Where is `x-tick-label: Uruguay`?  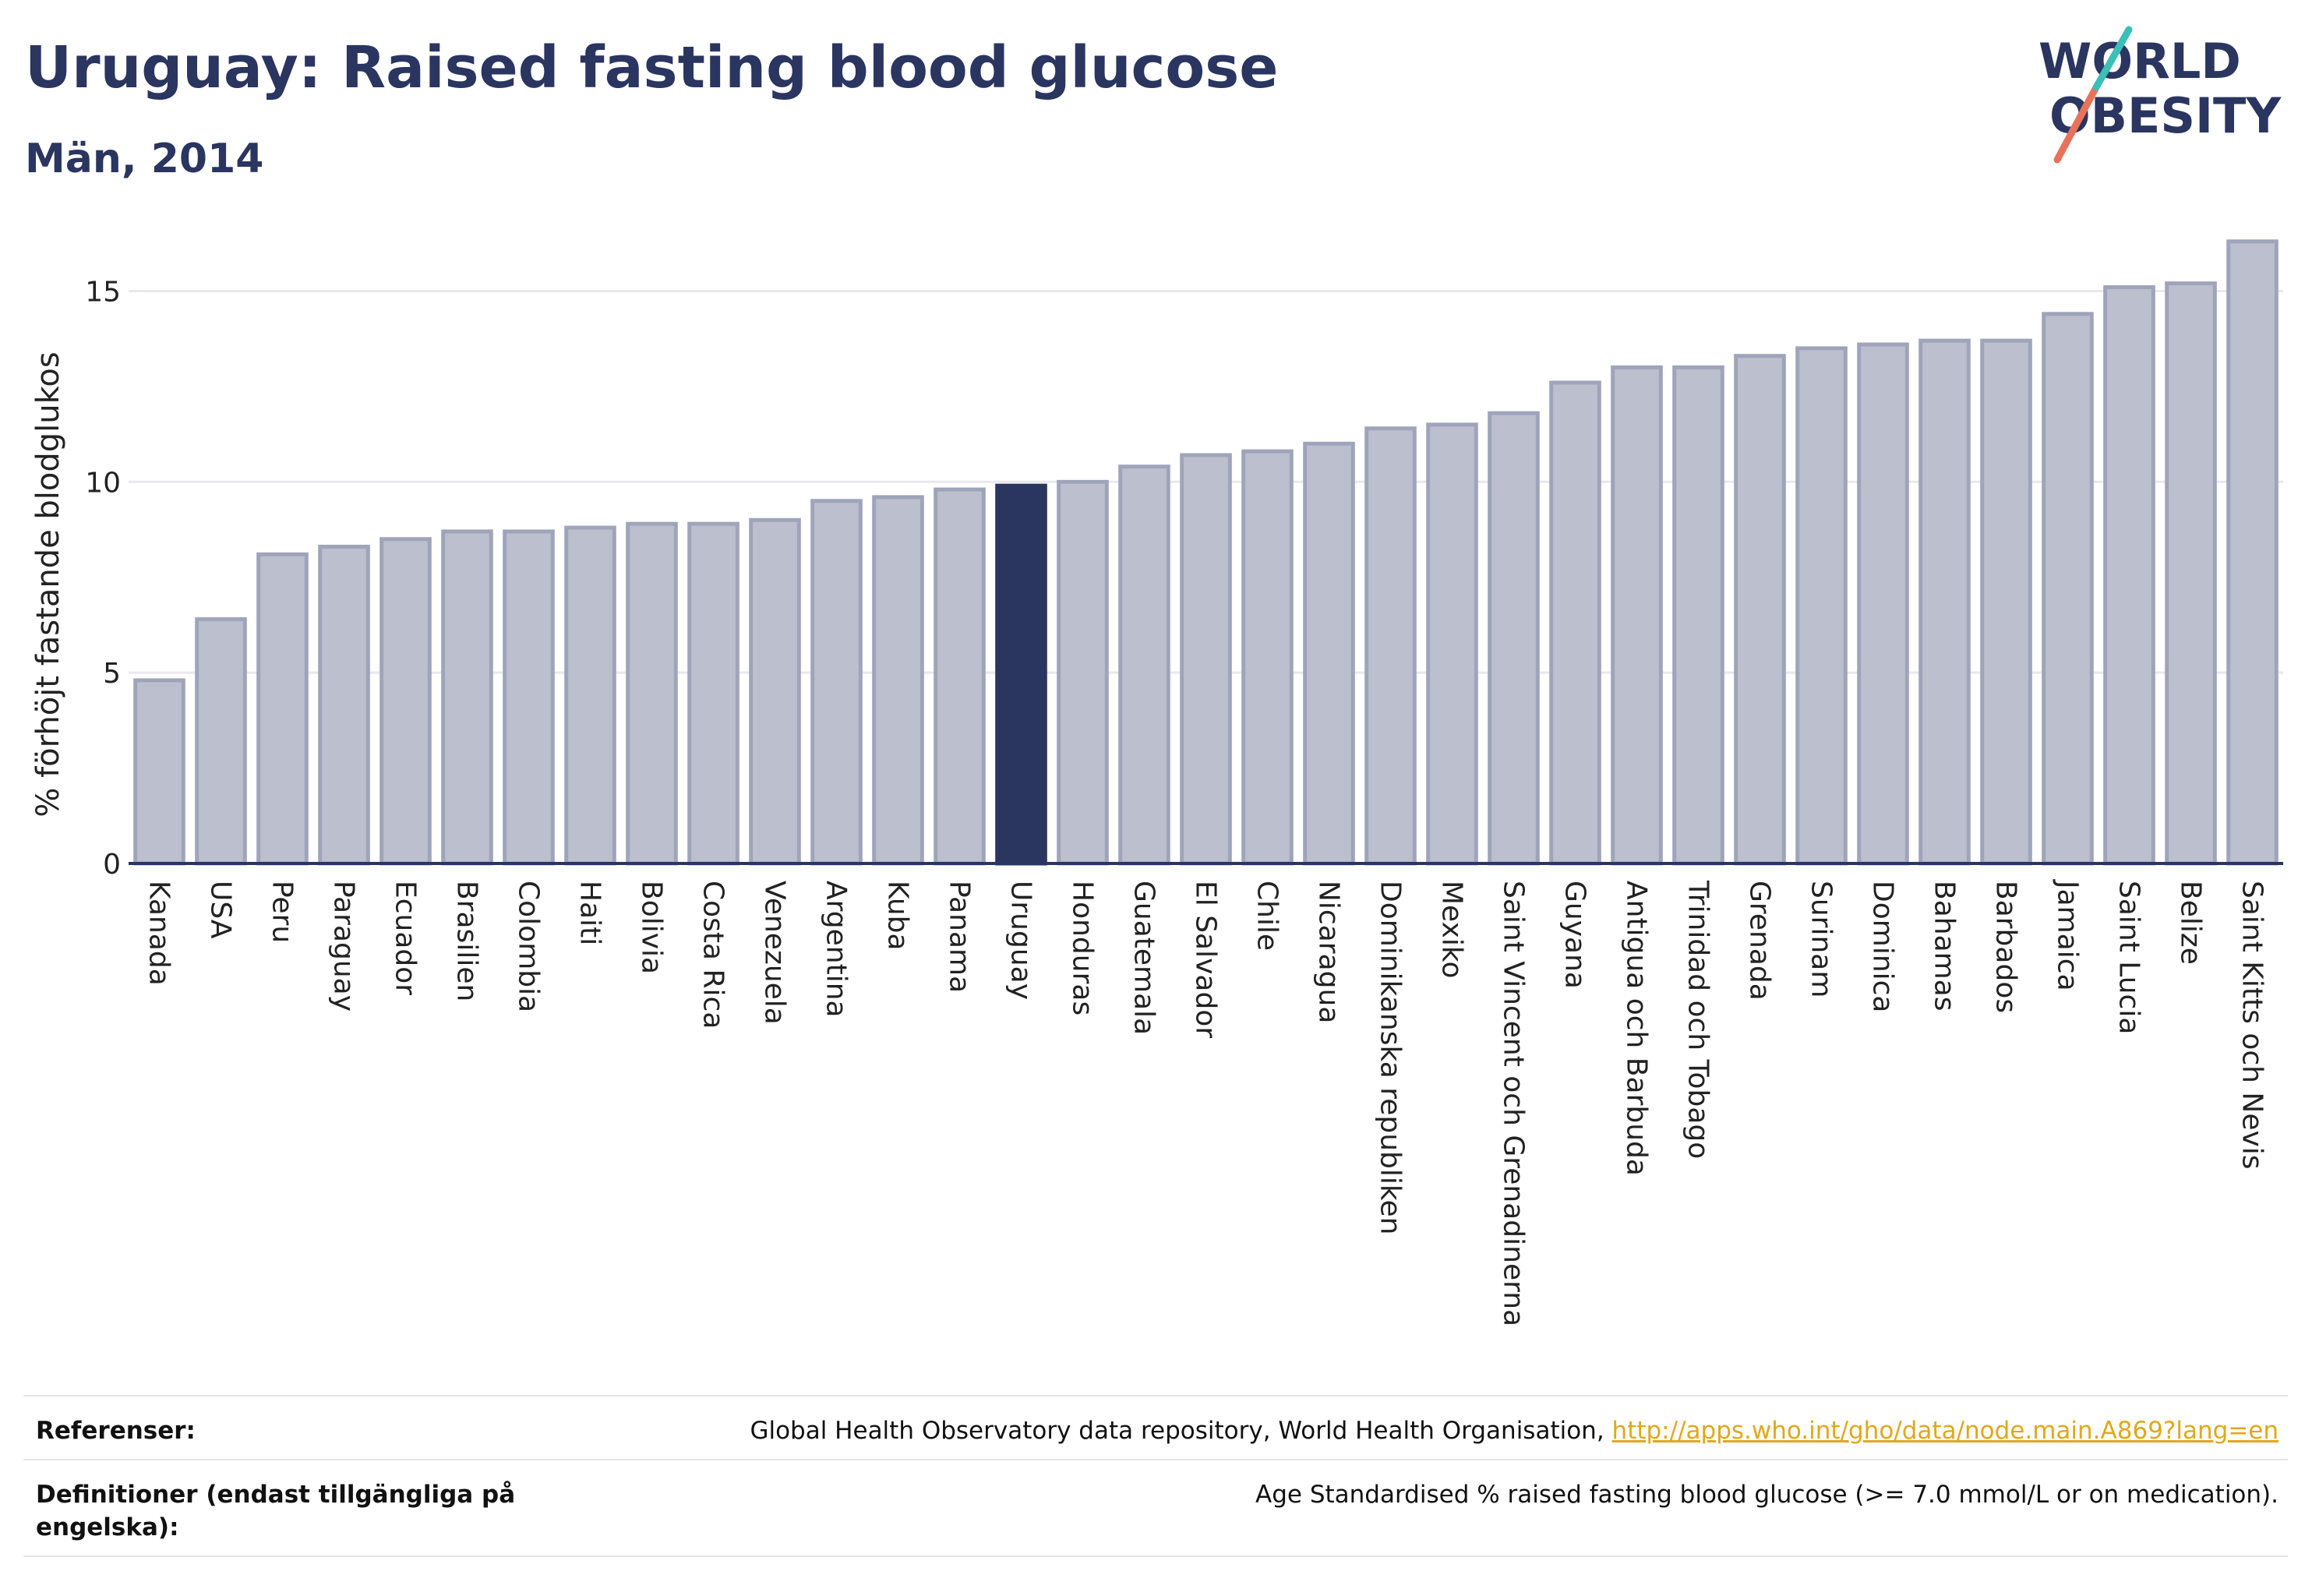 x-tick-label: Uruguay is located at coordinates (1021, 940).